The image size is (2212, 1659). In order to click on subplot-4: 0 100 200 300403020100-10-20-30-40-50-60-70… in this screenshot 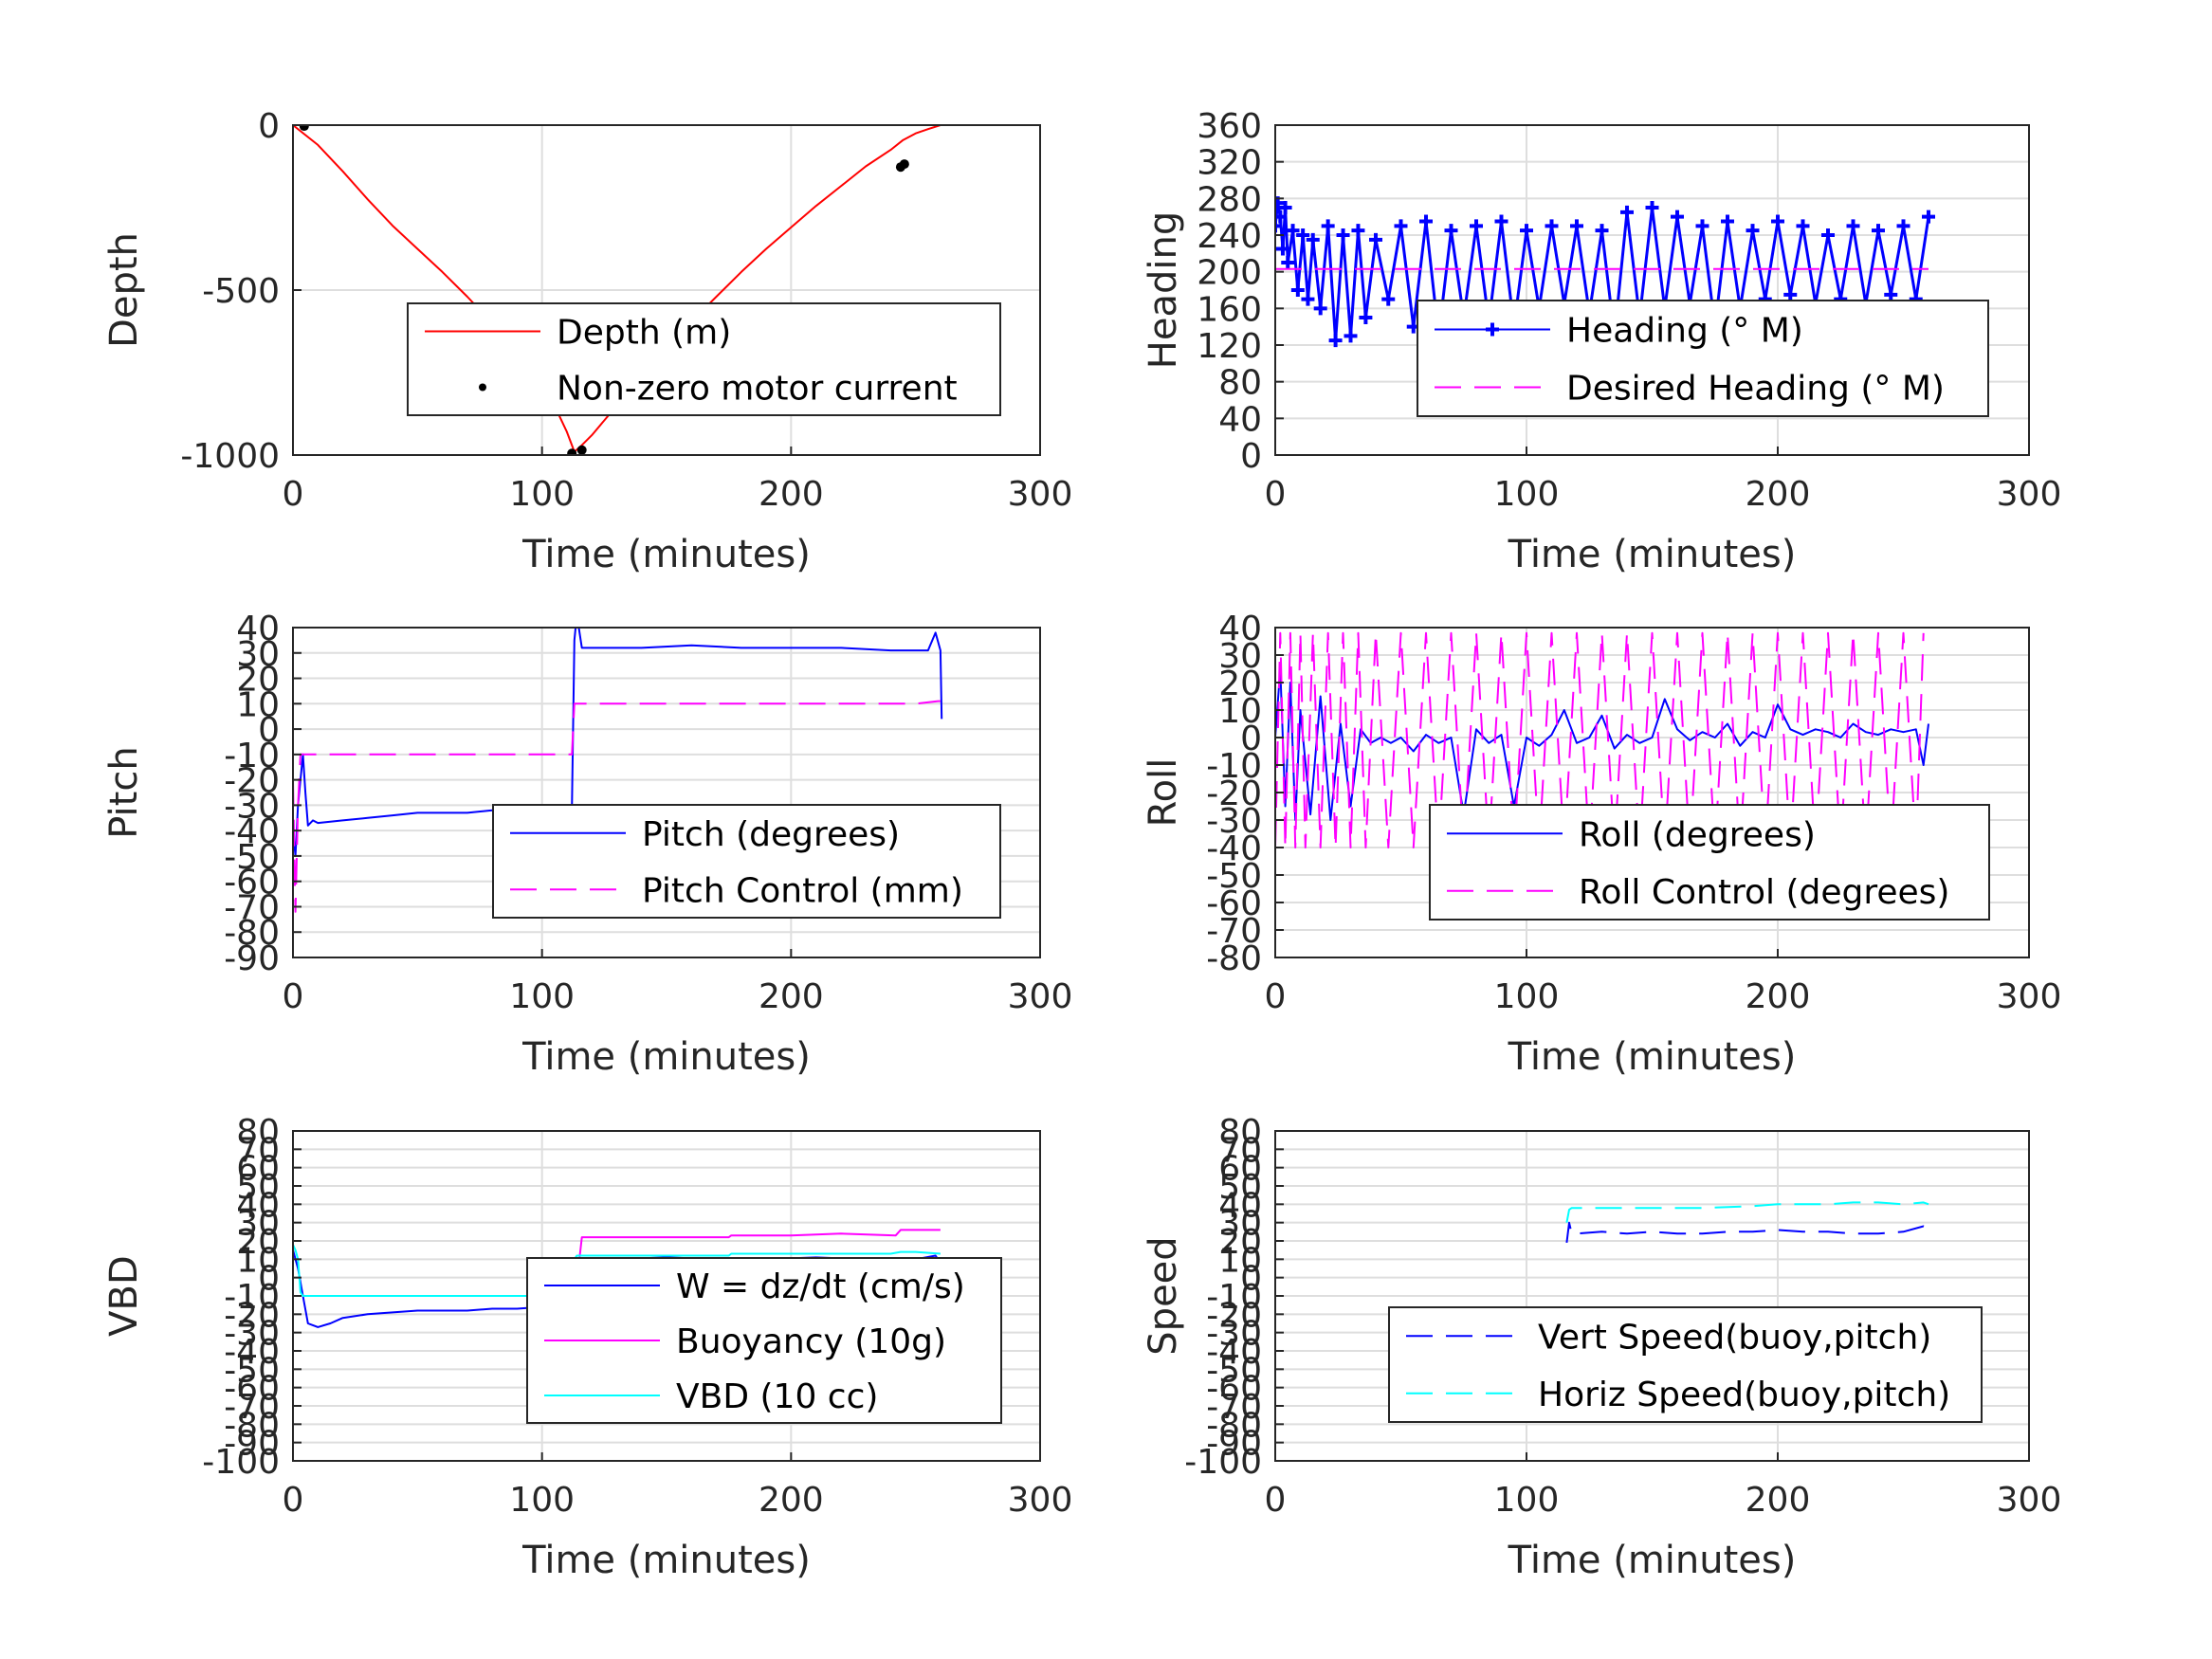, I will do `click(1601, 844)`.